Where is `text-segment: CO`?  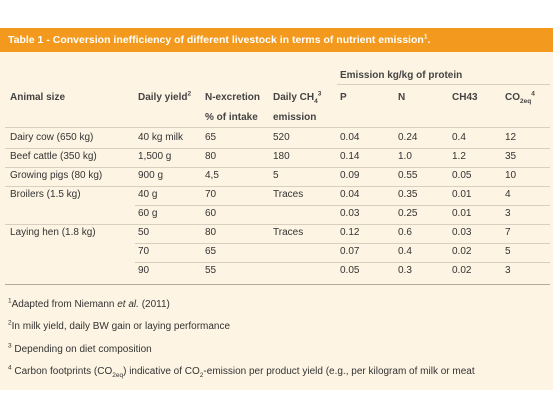 text-segment: CO is located at coordinates (512, 97).